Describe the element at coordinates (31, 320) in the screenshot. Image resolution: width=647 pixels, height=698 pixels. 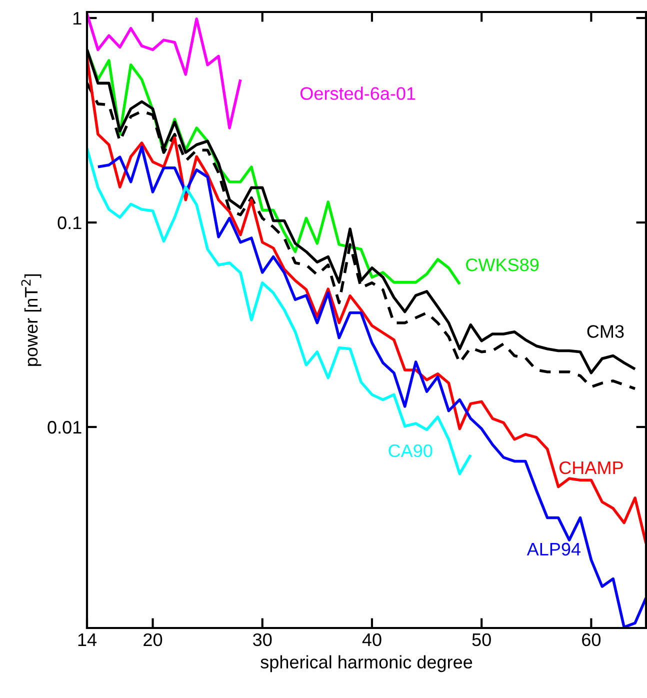
I see `y-axis-title: power [nT$^{2}$]` at that location.